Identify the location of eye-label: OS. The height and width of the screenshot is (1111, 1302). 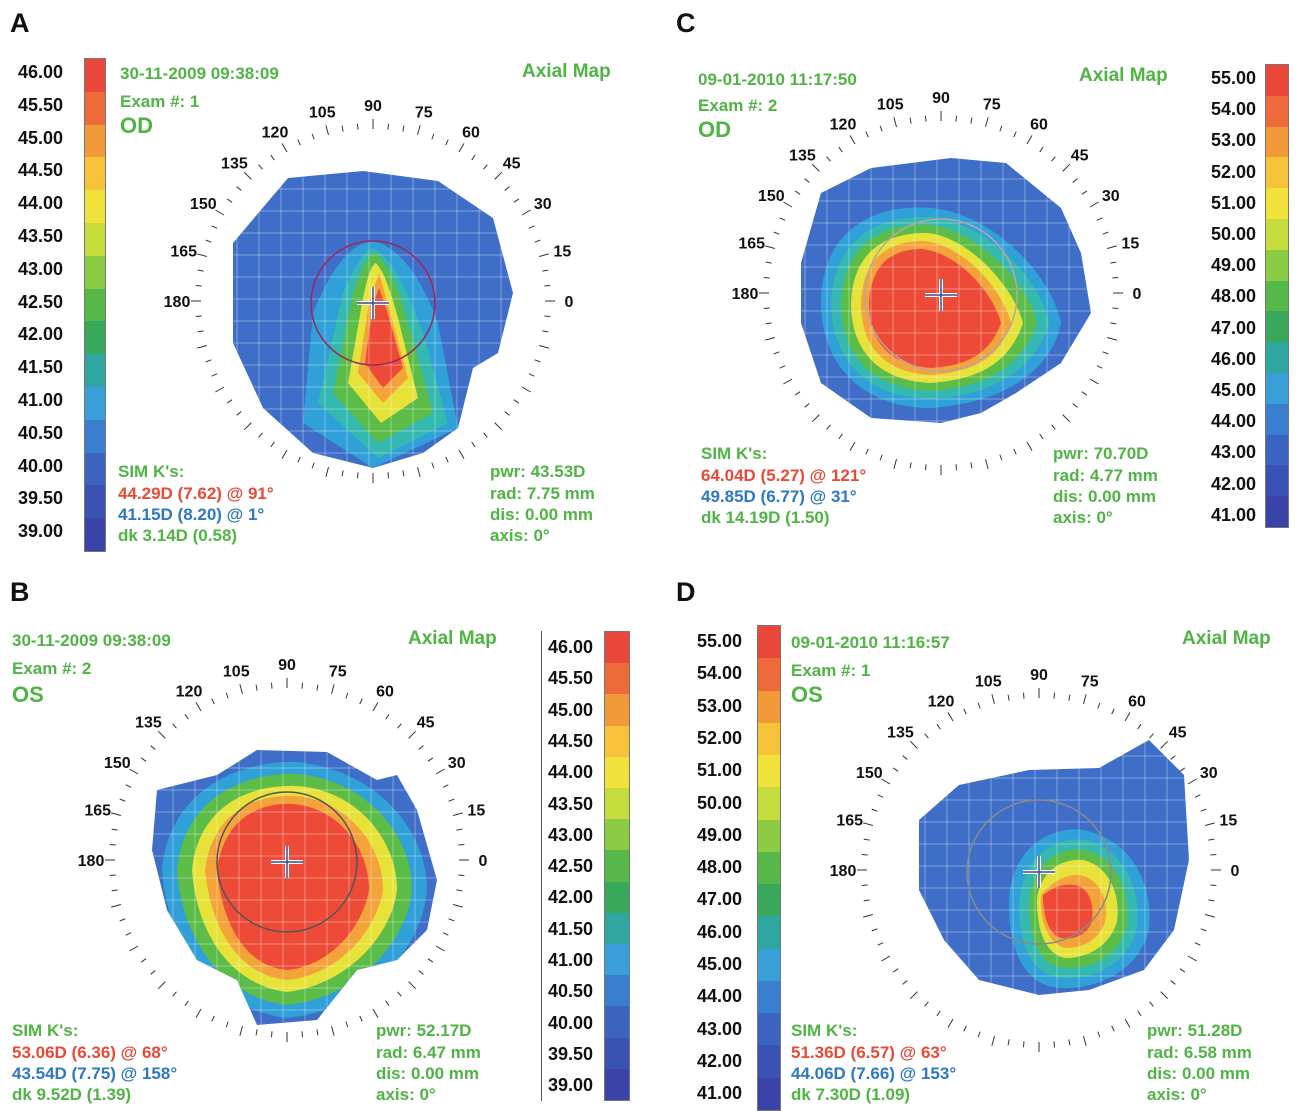
(807, 694).